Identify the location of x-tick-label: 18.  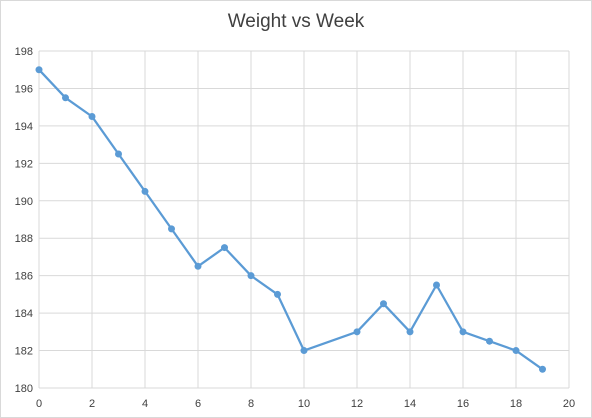
(516, 404).